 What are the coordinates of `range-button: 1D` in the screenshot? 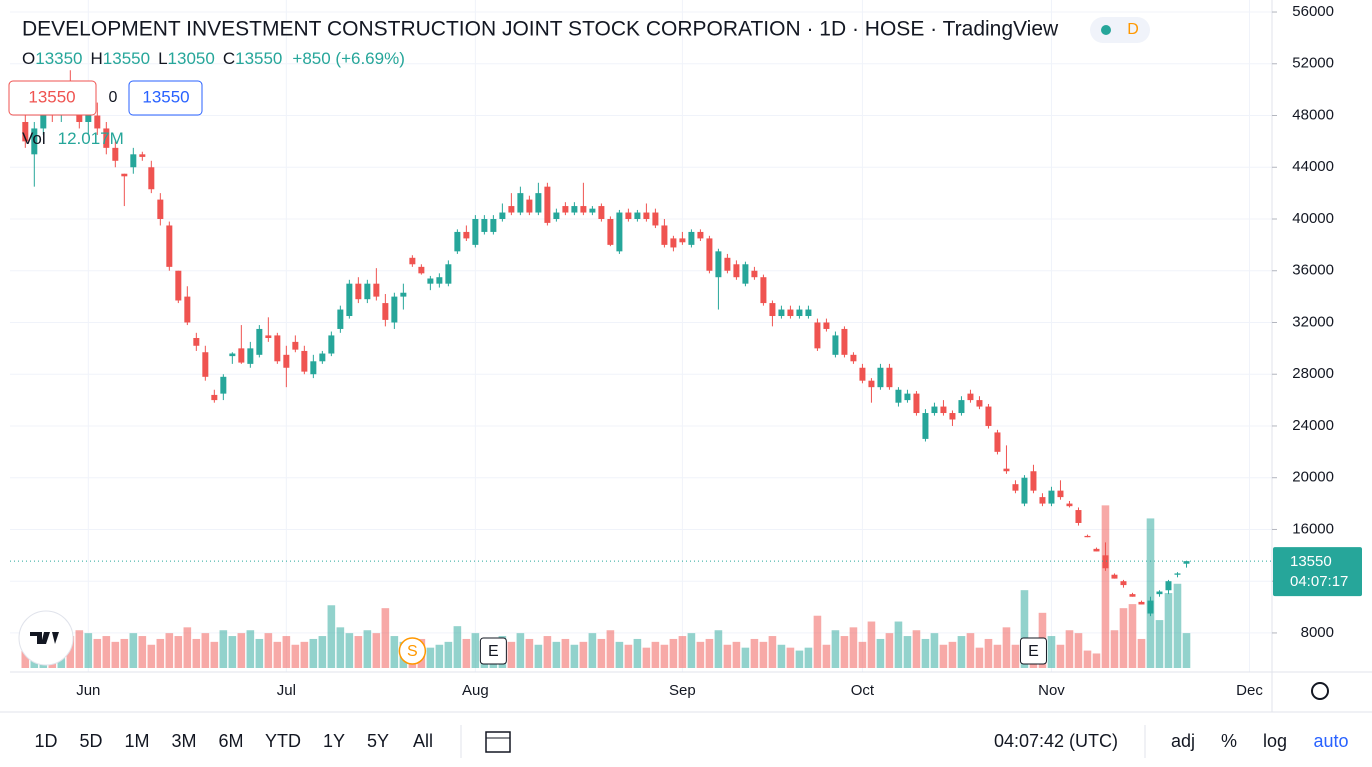 It's located at (45, 741).